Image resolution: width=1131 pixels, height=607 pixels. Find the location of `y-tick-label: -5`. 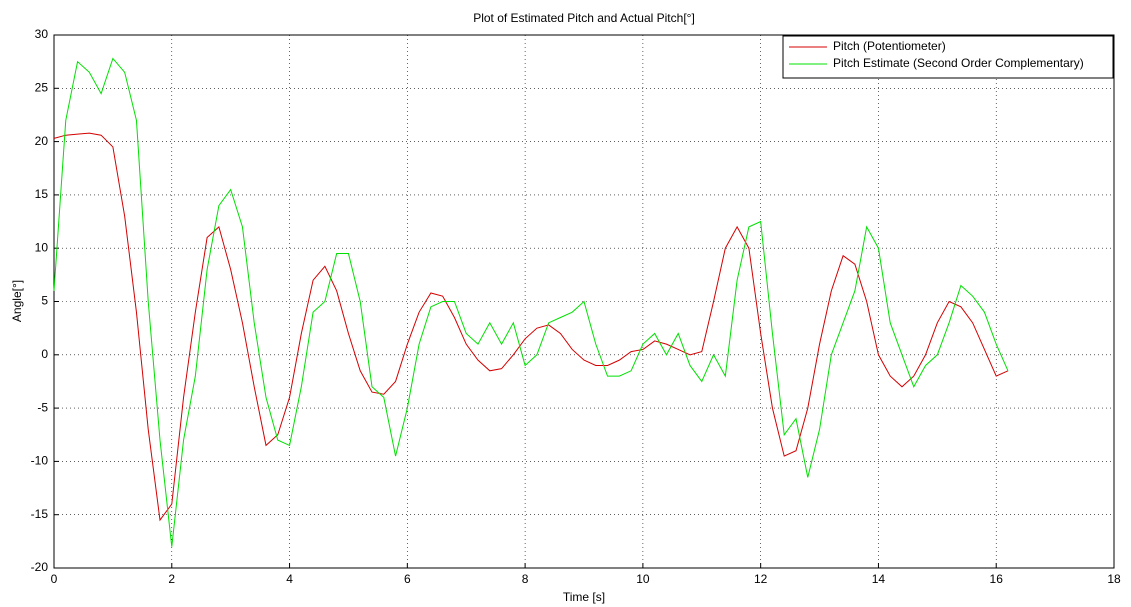

y-tick-label: -5 is located at coordinates (42, 407).